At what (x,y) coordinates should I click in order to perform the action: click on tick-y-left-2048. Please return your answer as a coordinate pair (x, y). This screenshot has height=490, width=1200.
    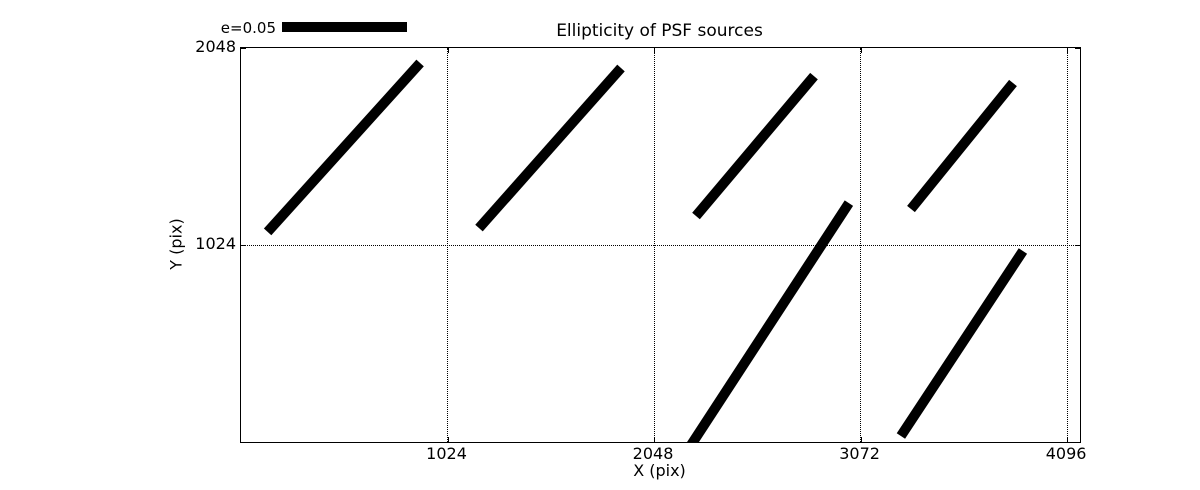
    Looking at the image, I should click on (243, 48).